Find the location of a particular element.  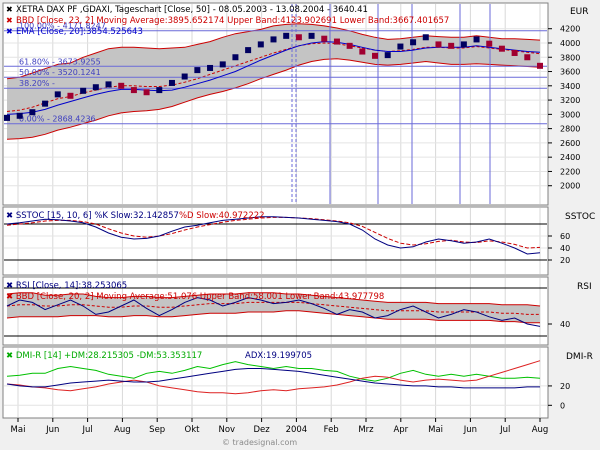

adx-line is located at coordinates (273, 378).